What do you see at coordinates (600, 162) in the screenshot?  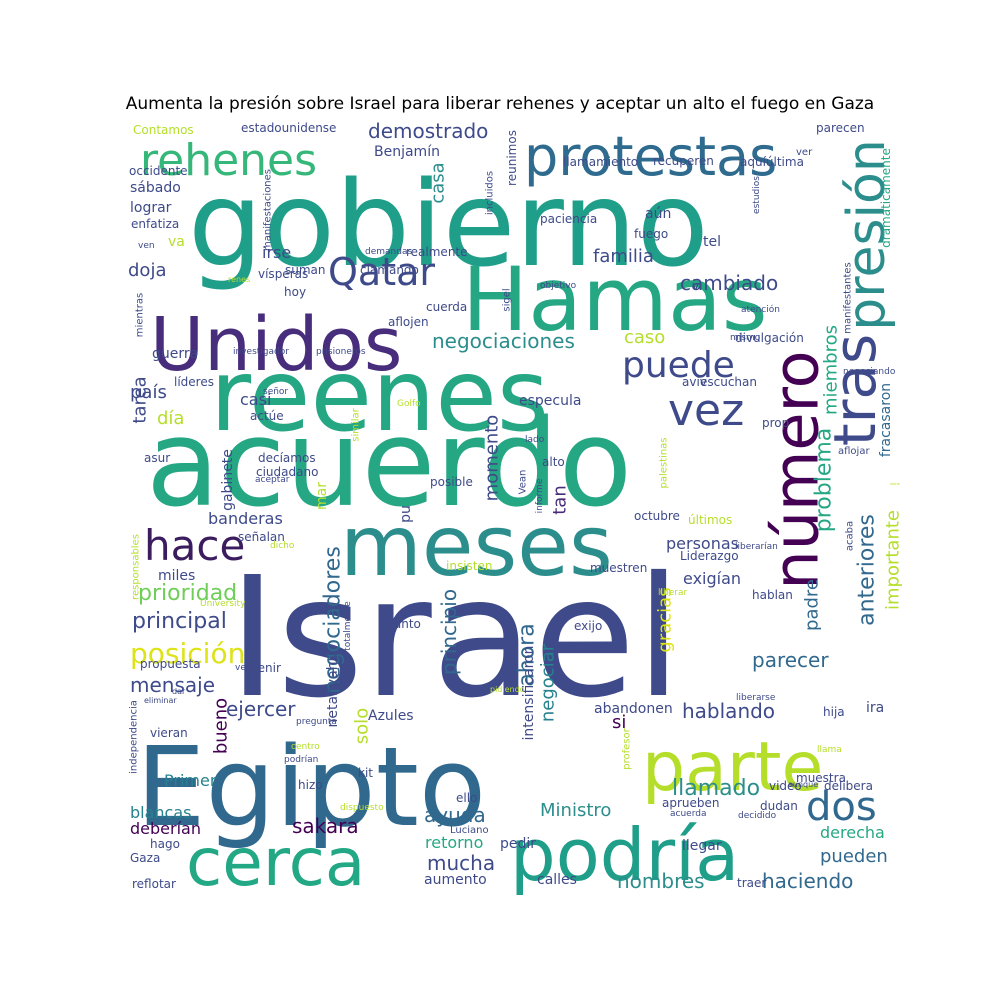 I see `word-llamamiento: llamamiento` at bounding box center [600, 162].